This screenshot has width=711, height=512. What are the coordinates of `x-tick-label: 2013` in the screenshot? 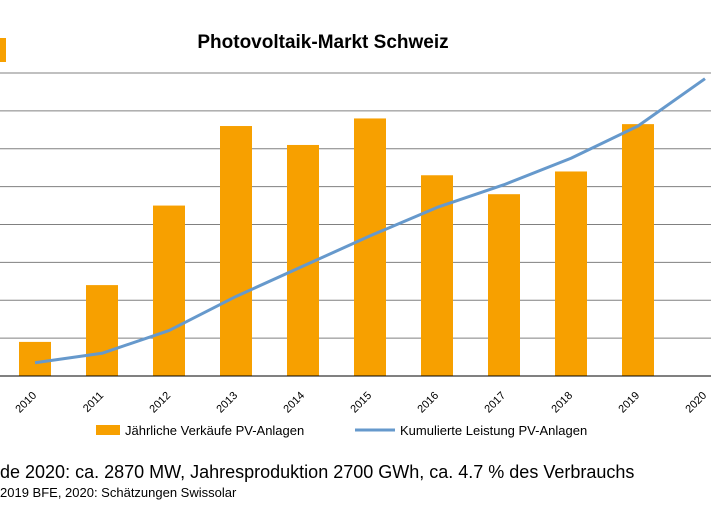 It's located at (227, 403).